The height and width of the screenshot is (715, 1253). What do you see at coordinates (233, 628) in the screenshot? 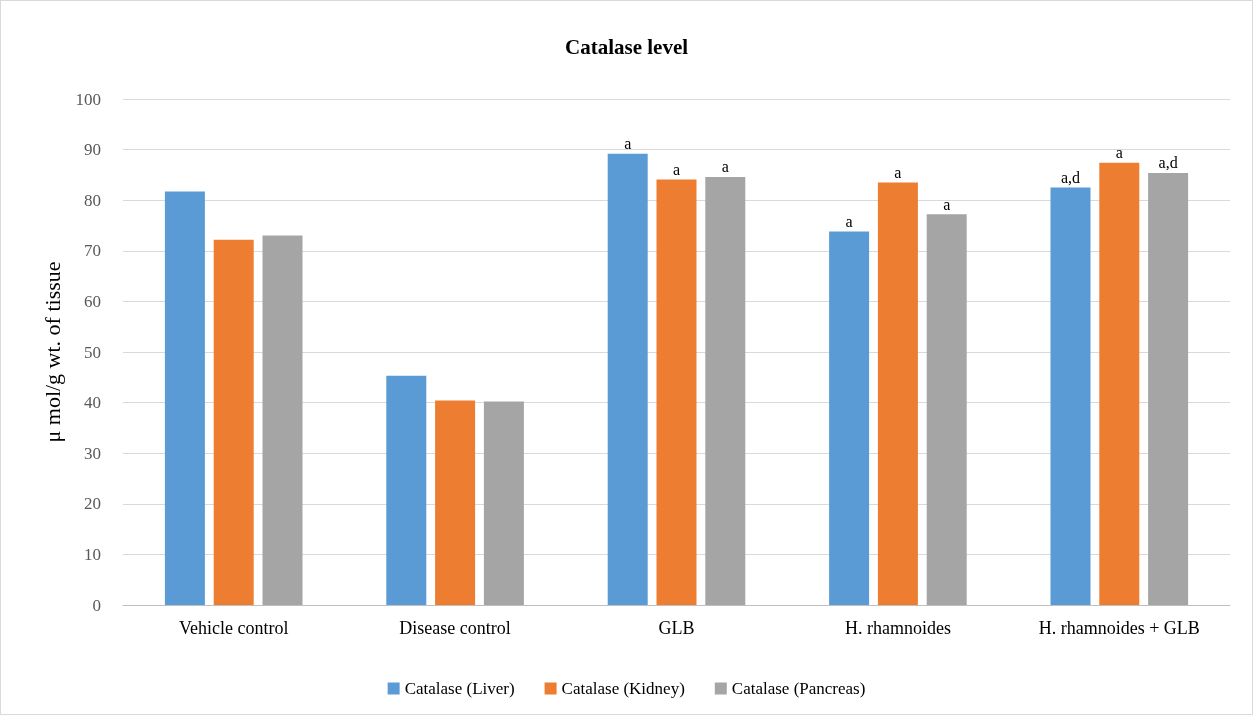
I see `x-tick-label: Vehicle control` at bounding box center [233, 628].